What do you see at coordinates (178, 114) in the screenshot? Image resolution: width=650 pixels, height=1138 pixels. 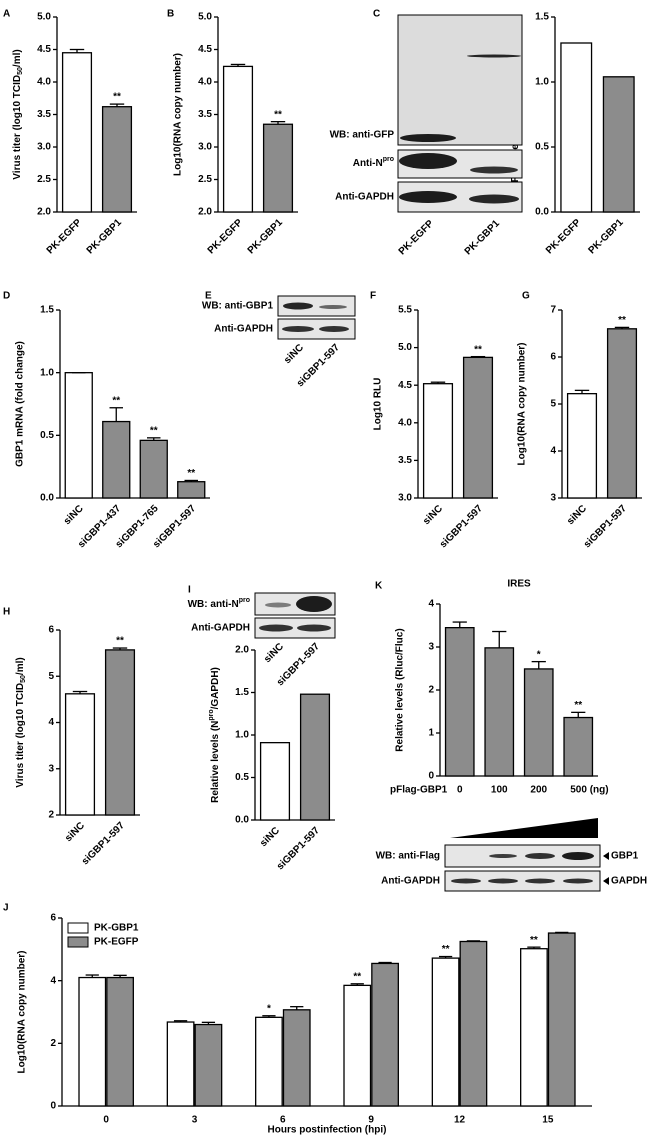 I see `y-axis-label: Log10(RNA copy number)` at bounding box center [178, 114].